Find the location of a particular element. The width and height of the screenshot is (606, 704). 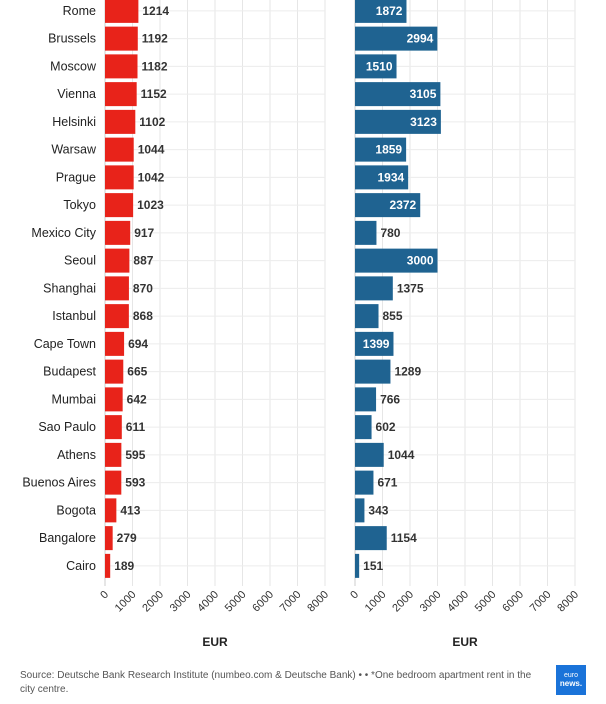

data-label: 1399 is located at coordinates (376, 344).